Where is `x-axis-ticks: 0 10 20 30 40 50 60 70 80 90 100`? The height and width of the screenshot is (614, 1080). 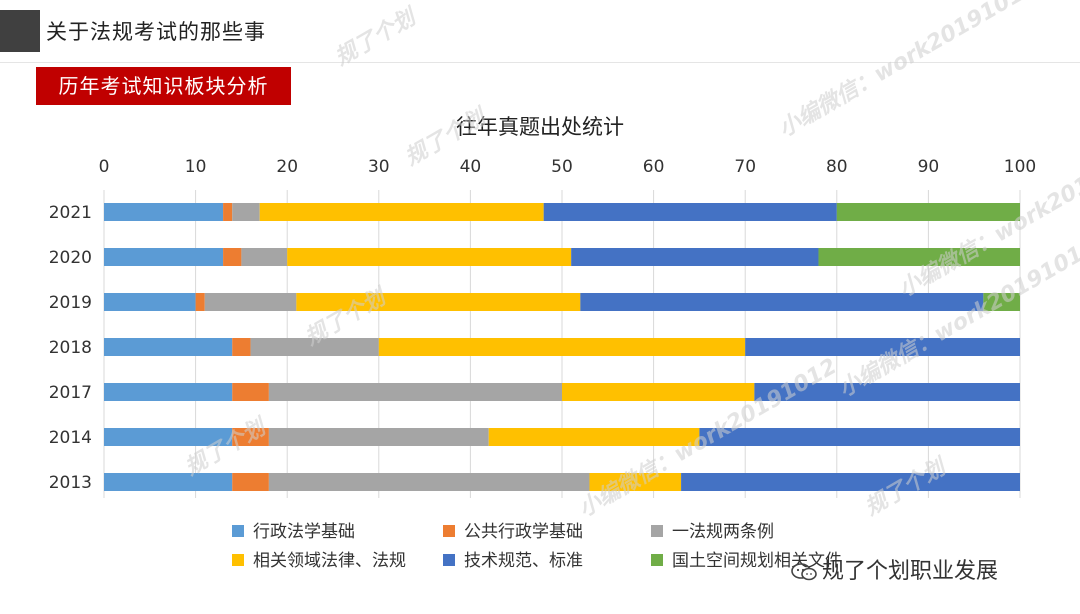
x-axis-ticks: 0 10 20 30 40 50 60 70 80 90 100 is located at coordinates (568, 167).